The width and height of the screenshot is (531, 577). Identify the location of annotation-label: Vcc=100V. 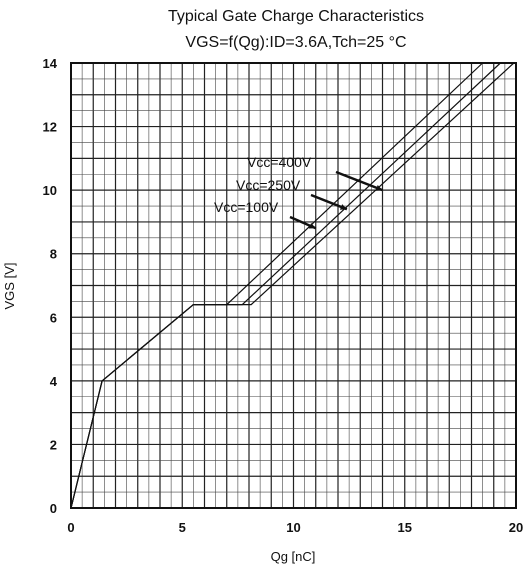
(246, 207).